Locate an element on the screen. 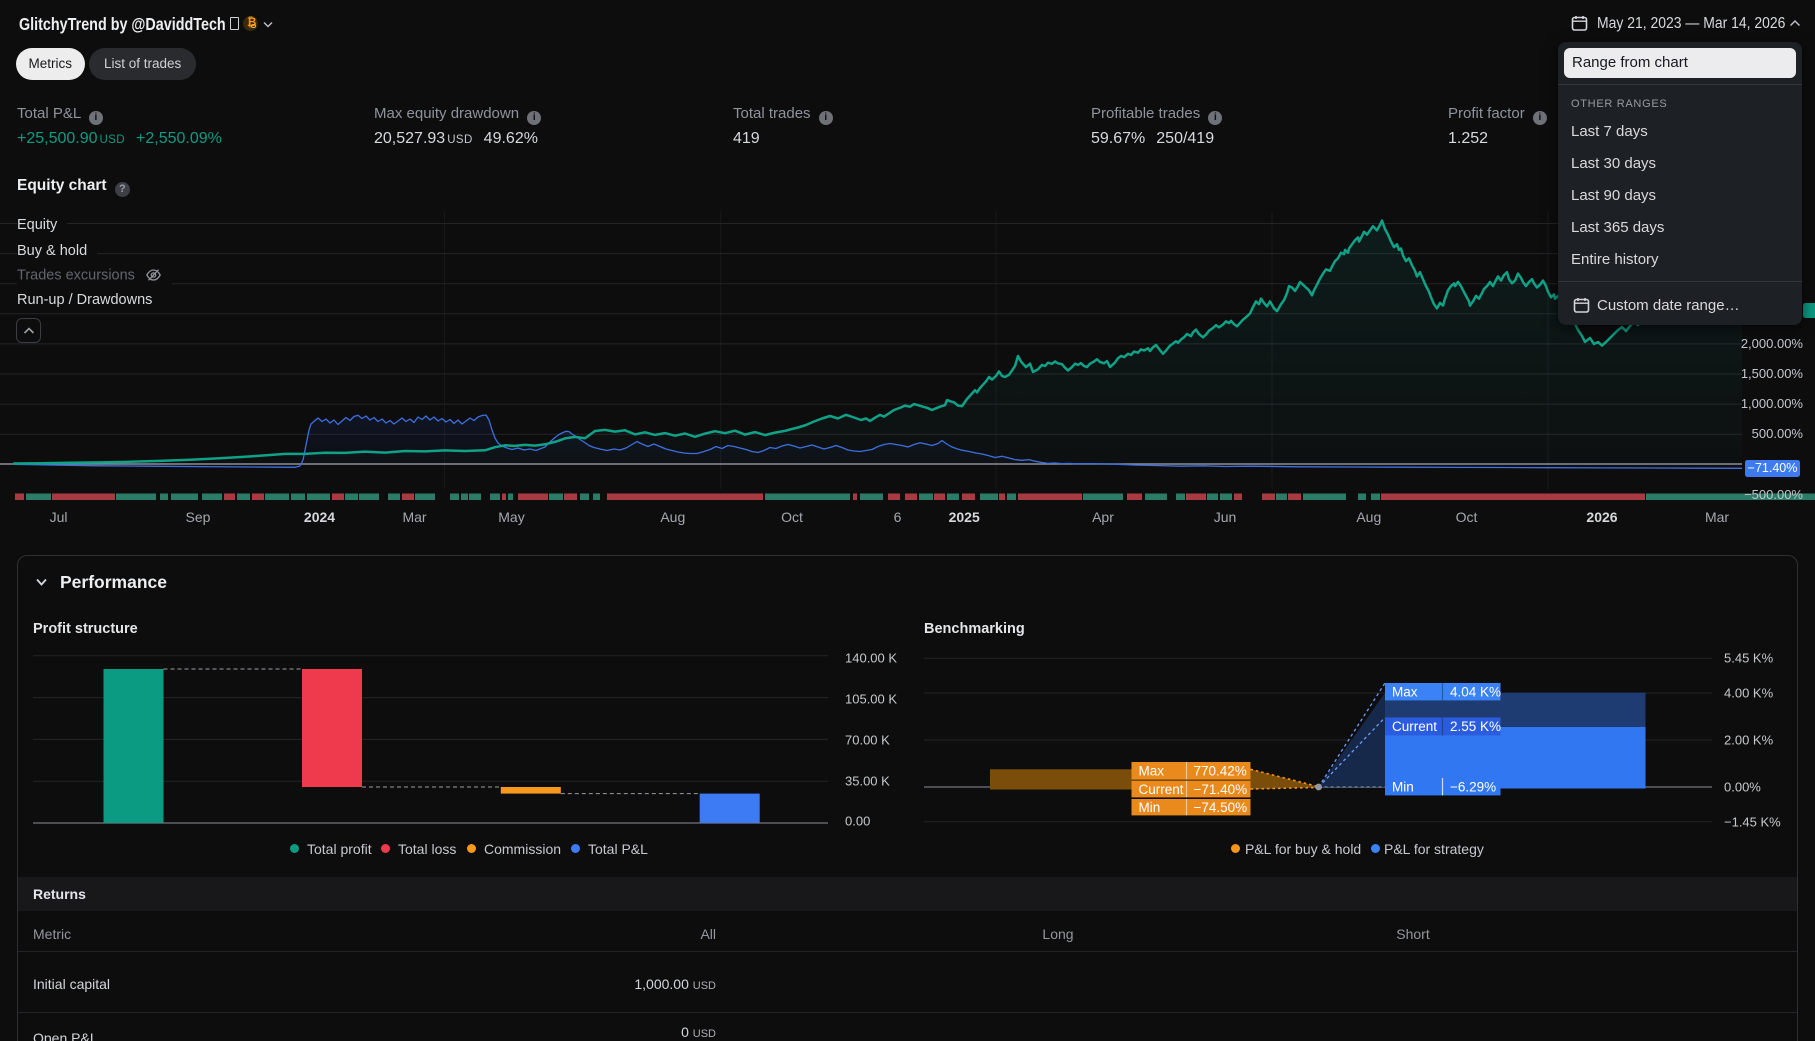 The height and width of the screenshot is (1041, 1815). svg-text: −6.29% is located at coordinates (1473, 787).